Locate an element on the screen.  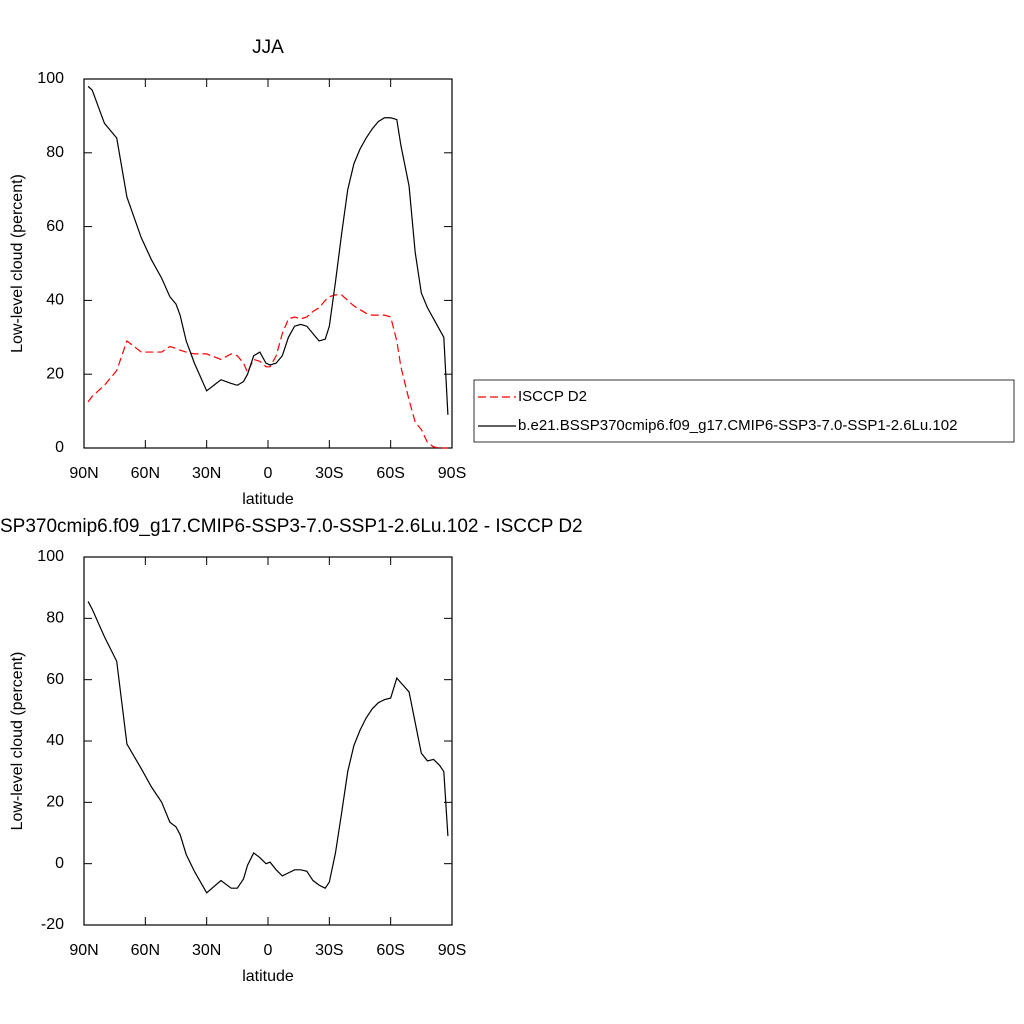
legend-label: ISCCP D2 is located at coordinates (552, 396).